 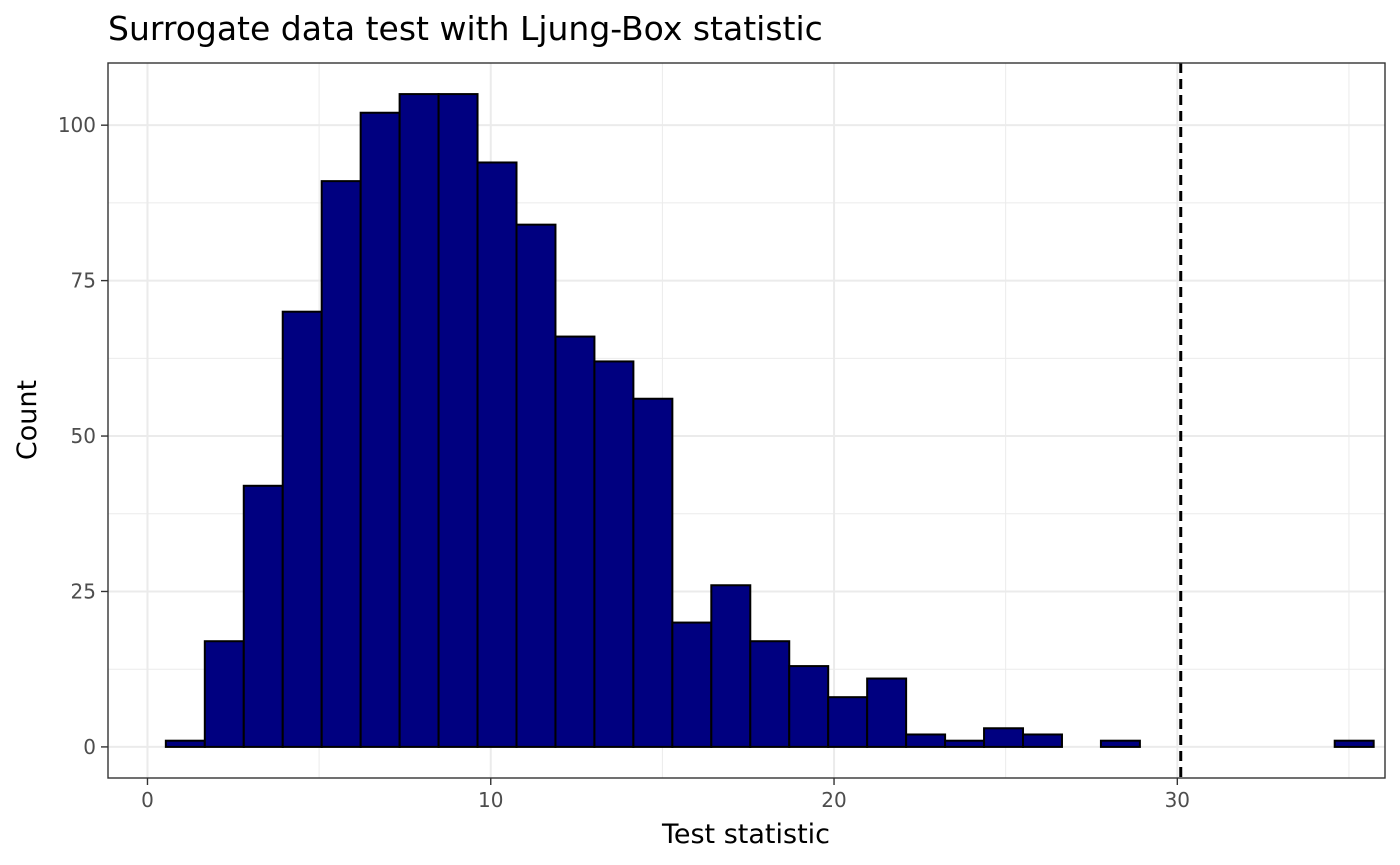 What do you see at coordinates (745, 834) in the screenshot?
I see `x-axis-title: Test statistic` at bounding box center [745, 834].